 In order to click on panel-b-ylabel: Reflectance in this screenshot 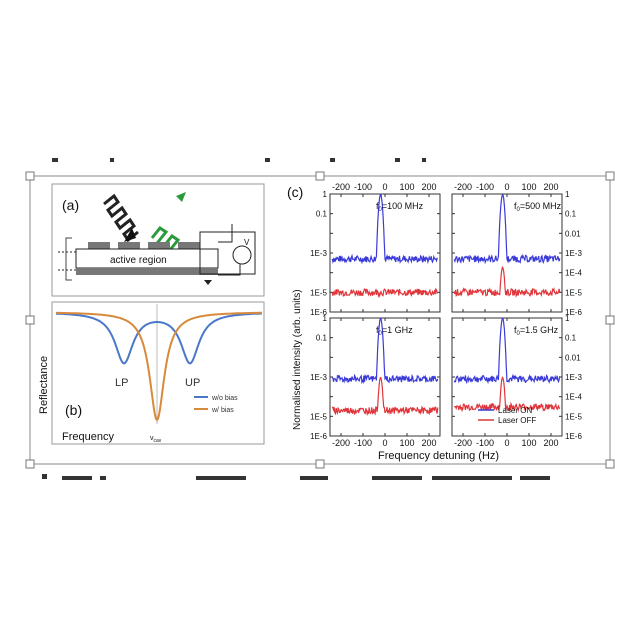, I will do `click(44, 385)`.